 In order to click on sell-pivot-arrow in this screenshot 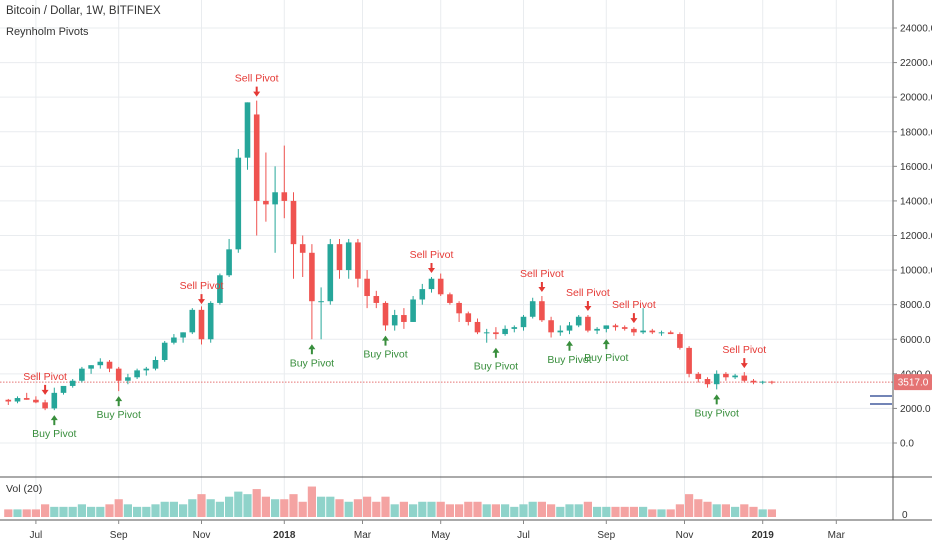, I will do `click(257, 91)`.